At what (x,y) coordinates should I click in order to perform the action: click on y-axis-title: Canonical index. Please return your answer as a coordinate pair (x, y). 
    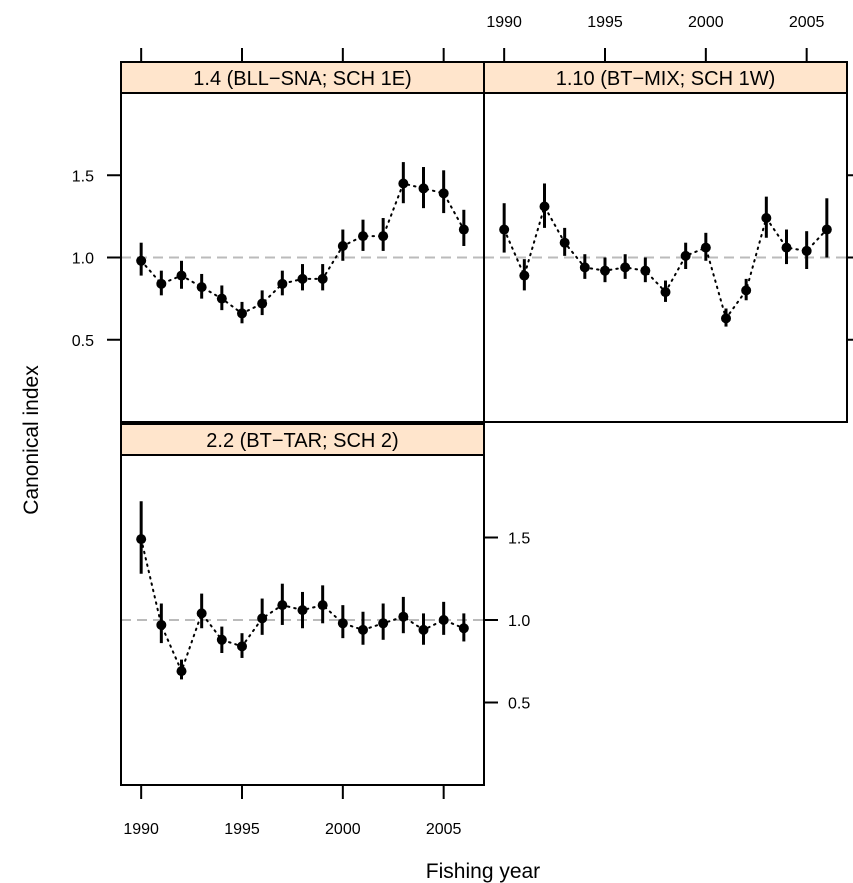
    Looking at the image, I should click on (31, 440).